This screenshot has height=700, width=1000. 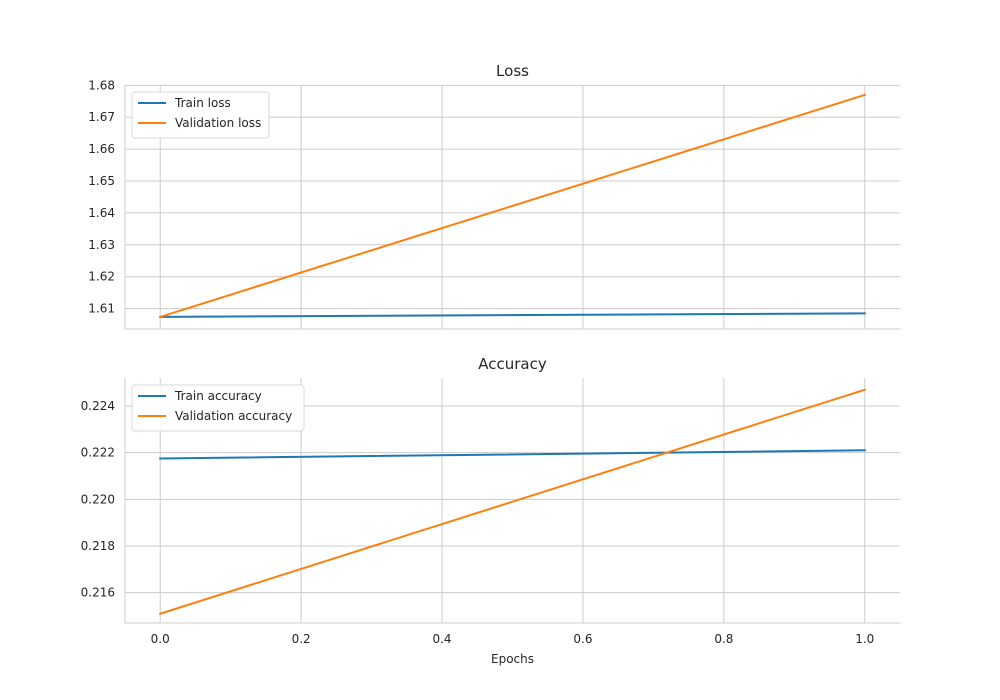 What do you see at coordinates (101, 181) in the screenshot?
I see `y-tick-label: 1.65` at bounding box center [101, 181].